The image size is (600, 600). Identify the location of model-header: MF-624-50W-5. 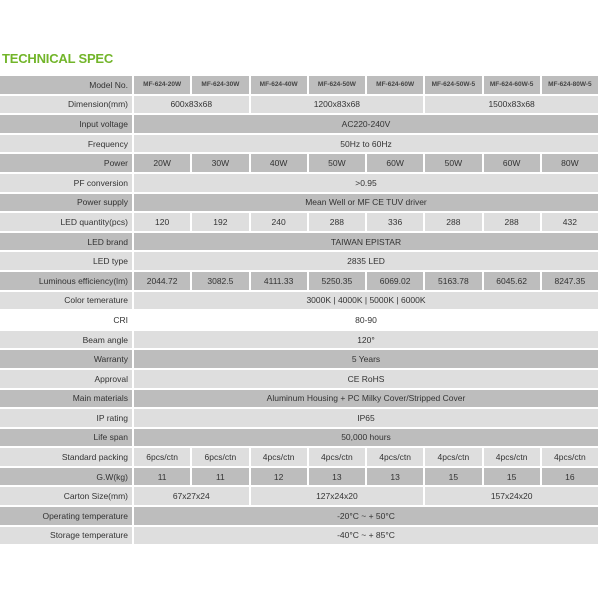
(453, 85).